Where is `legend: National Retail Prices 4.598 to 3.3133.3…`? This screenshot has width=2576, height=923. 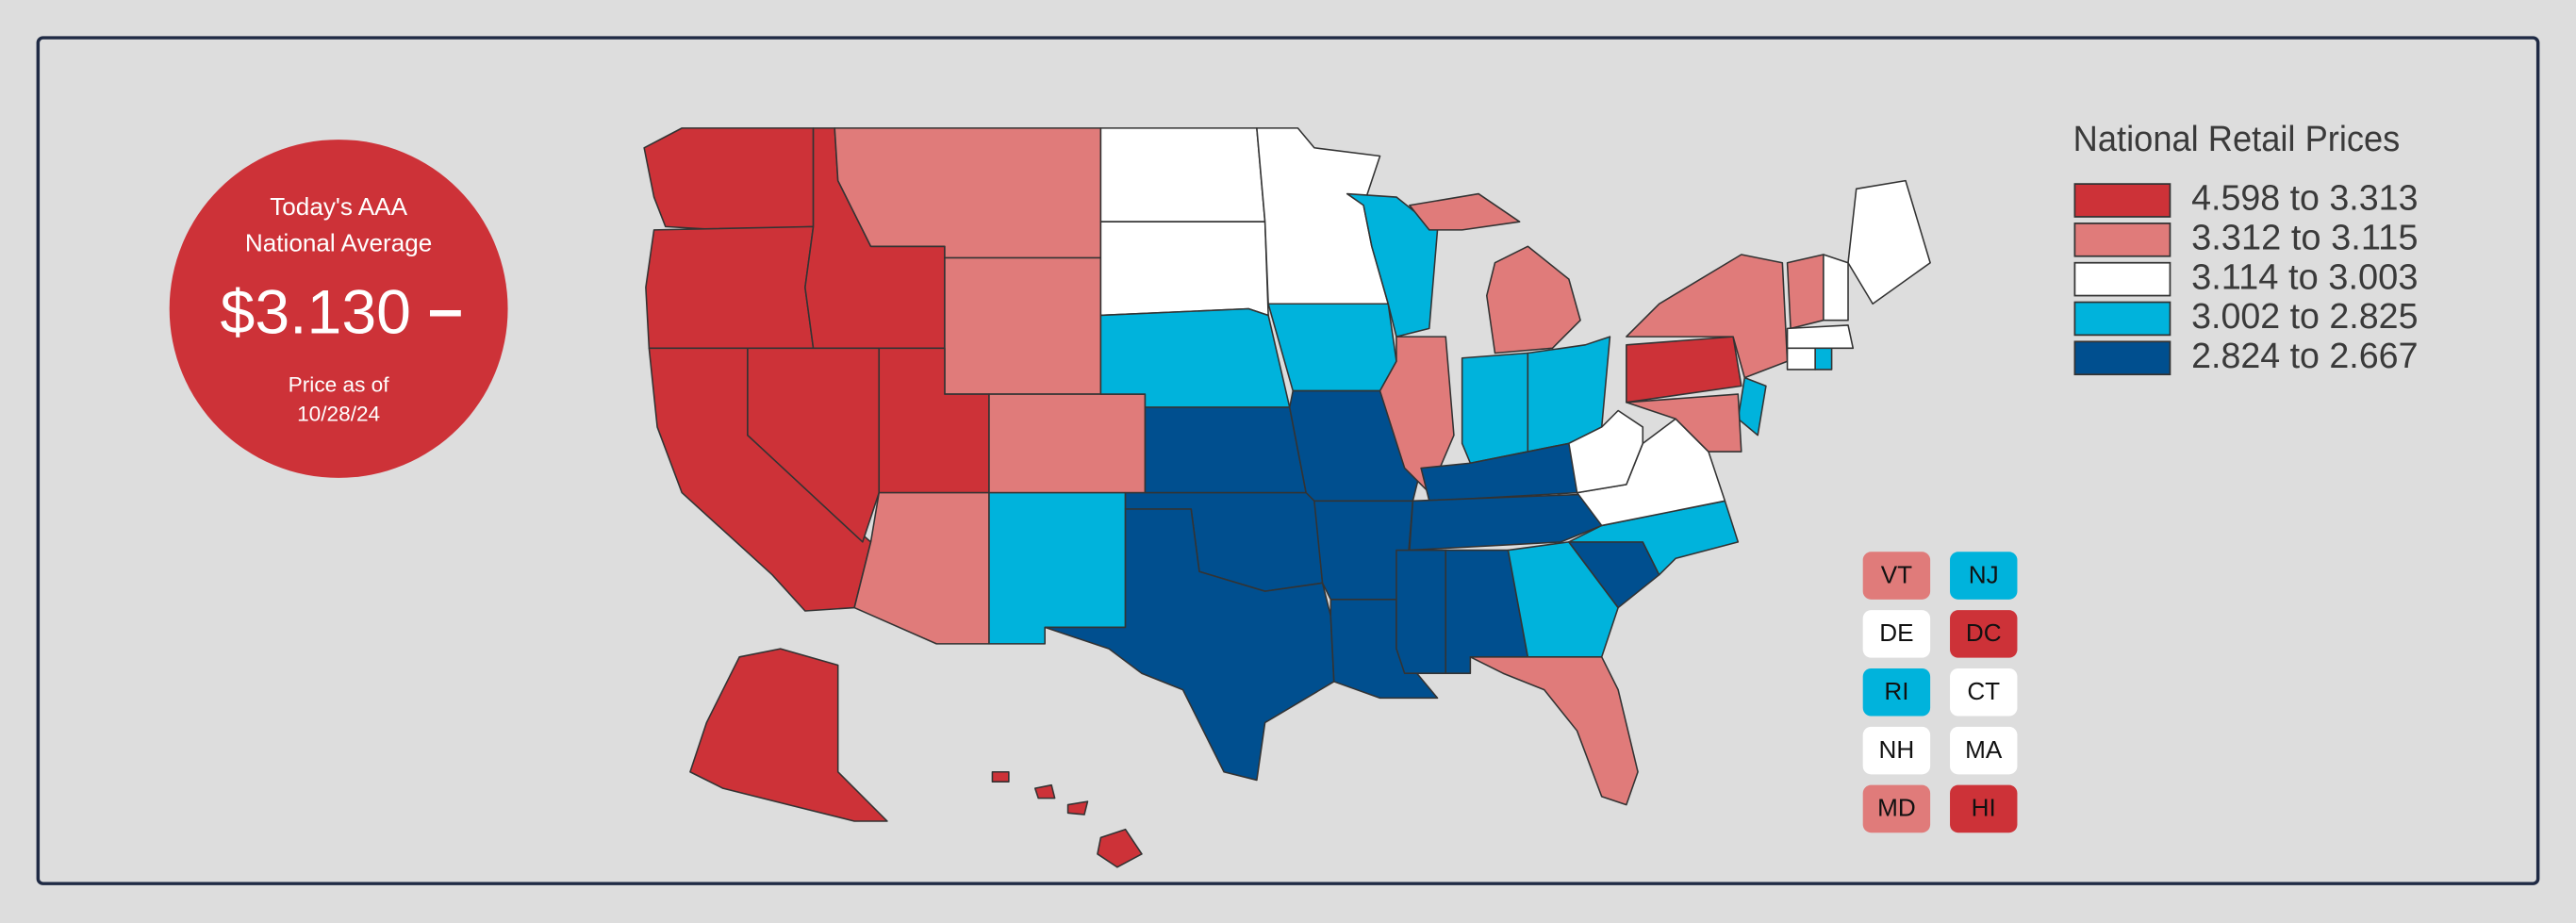
legend: National Retail Prices 4.598 to 3.3133.3… is located at coordinates (2246, 247).